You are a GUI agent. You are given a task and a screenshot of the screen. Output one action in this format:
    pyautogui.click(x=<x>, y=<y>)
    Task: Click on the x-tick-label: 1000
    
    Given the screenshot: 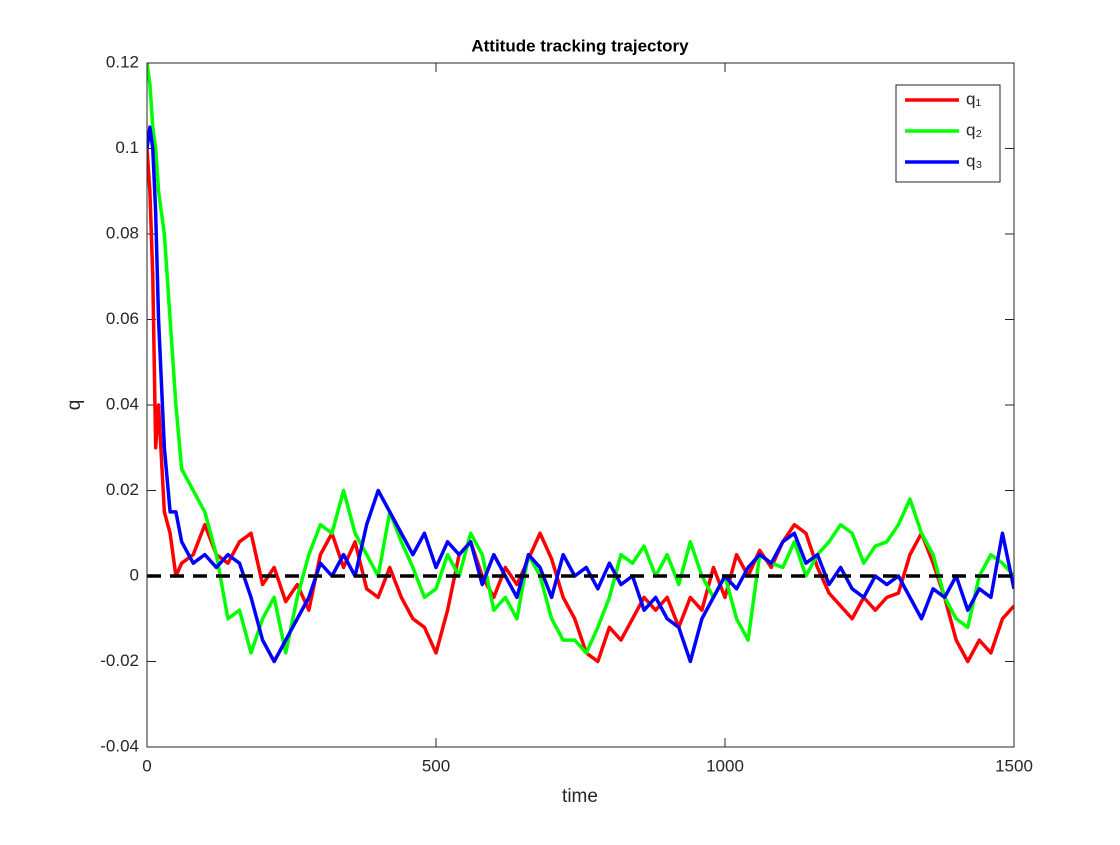 What is the action you would take?
    pyautogui.click(x=725, y=765)
    